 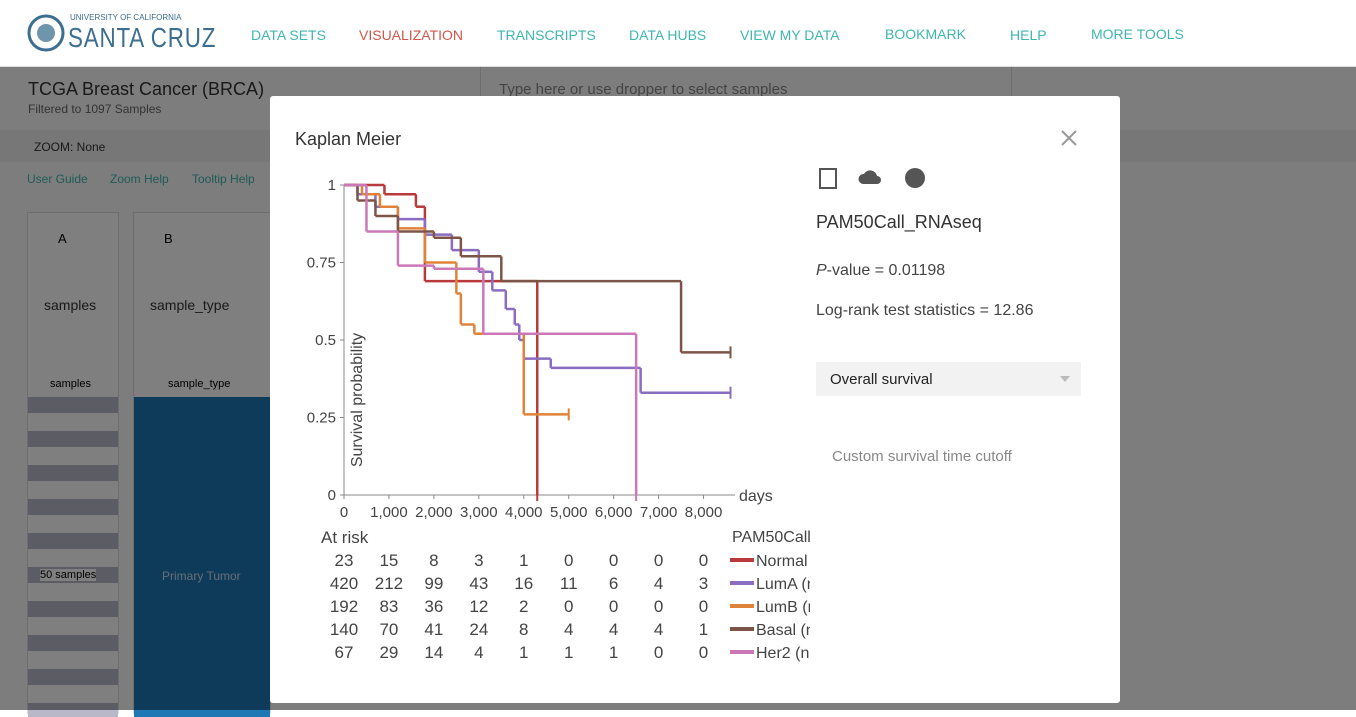 I want to click on at-risk-count: 24, so click(x=478, y=629).